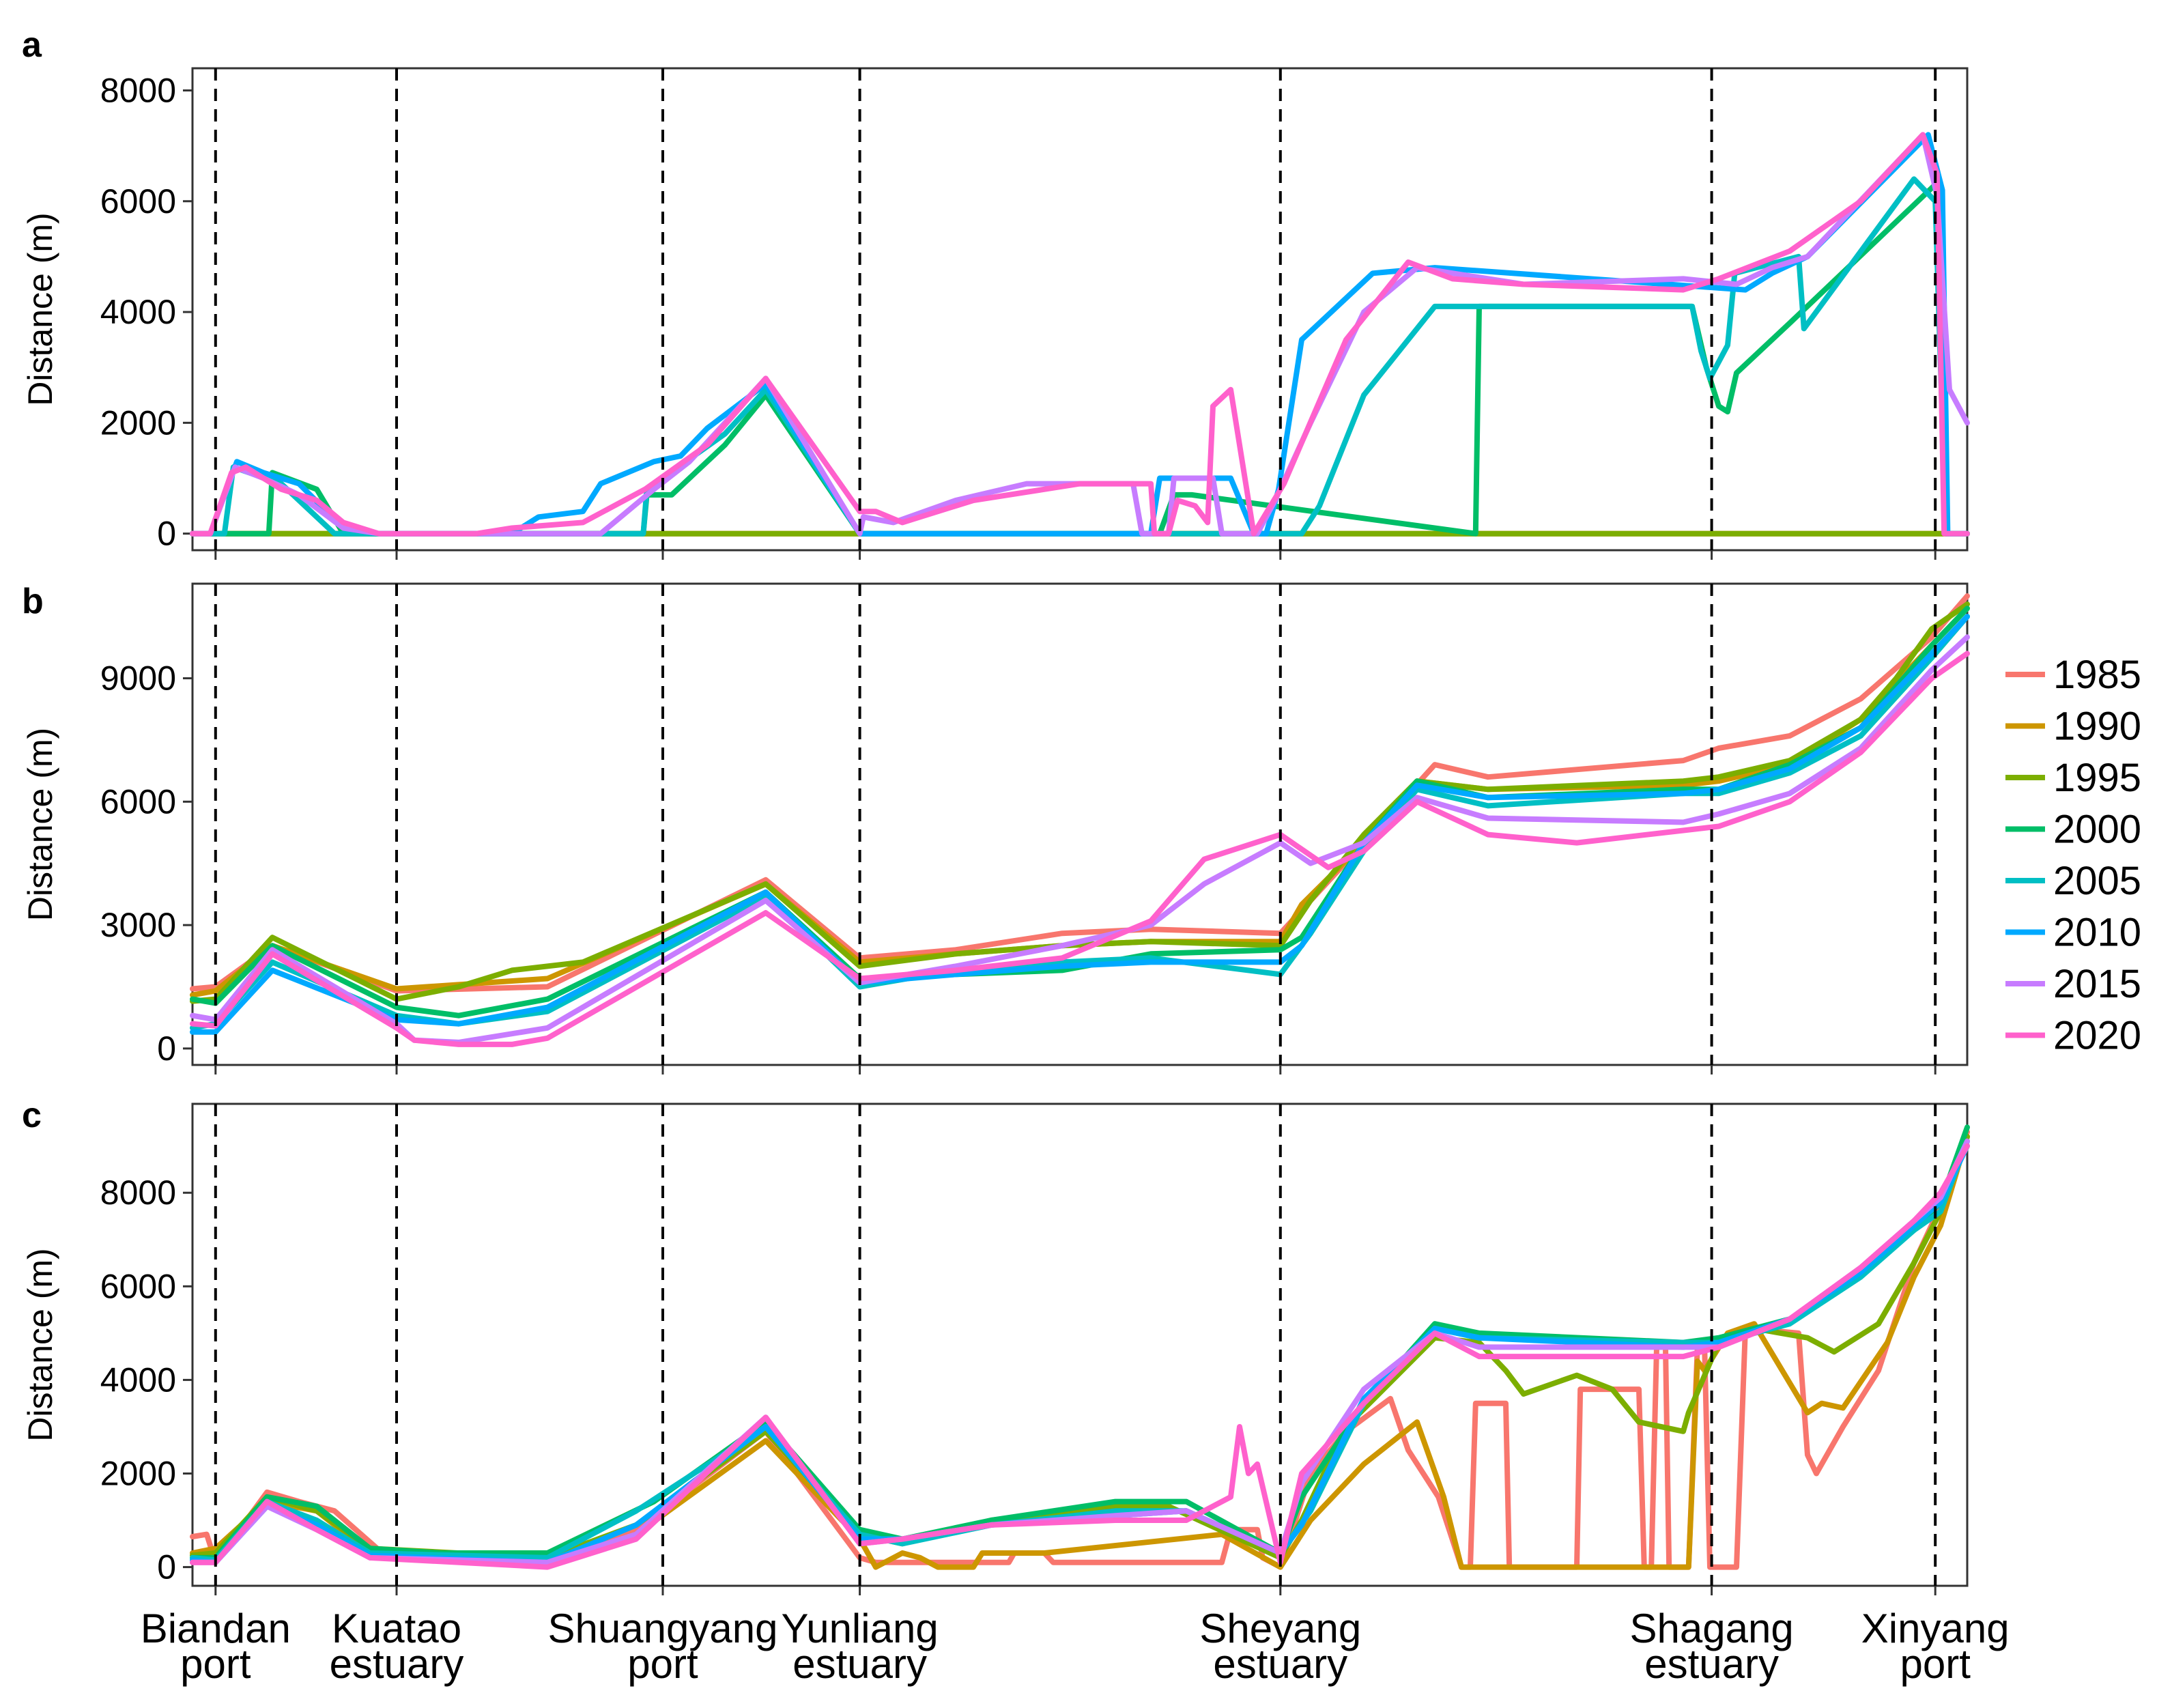 The height and width of the screenshot is (1708, 2172). Describe the element at coordinates (2097, 881) in the screenshot. I see `legend-label: 2005` at that location.